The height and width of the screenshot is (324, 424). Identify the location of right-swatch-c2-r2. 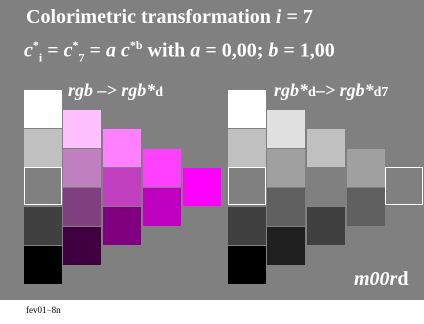
(326, 226).